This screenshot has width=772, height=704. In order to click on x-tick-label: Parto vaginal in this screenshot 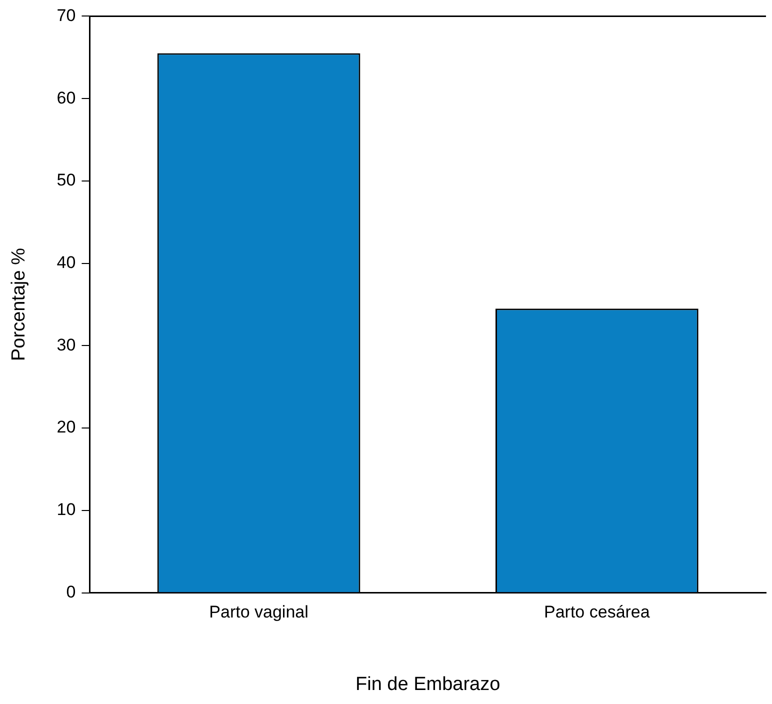, I will do `click(258, 612)`.